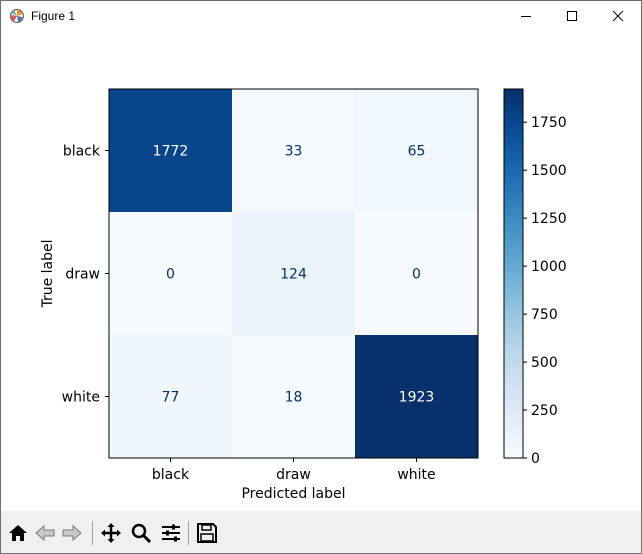 The width and height of the screenshot is (642, 554). I want to click on minimize-icon, so click(526, 16).